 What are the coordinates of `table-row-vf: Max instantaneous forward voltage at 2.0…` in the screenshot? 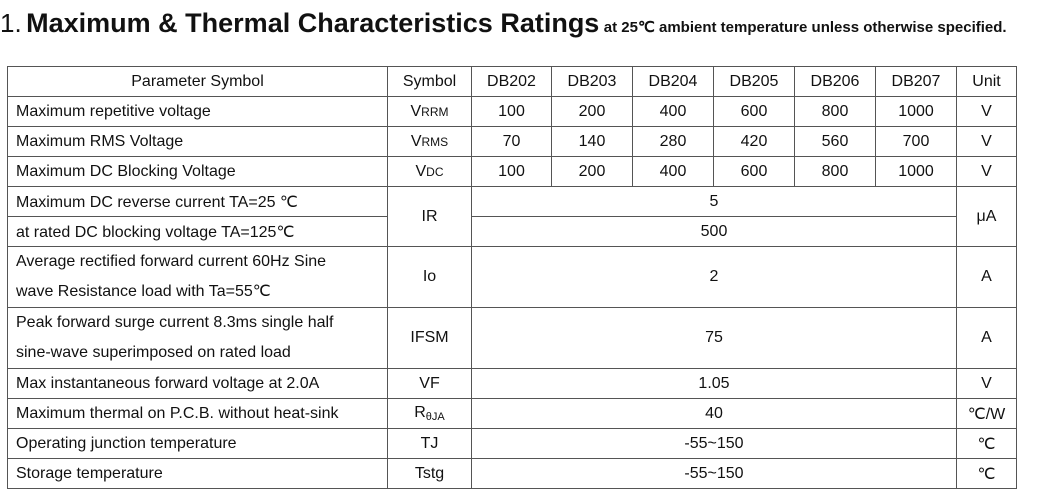 It's located at (512, 383).